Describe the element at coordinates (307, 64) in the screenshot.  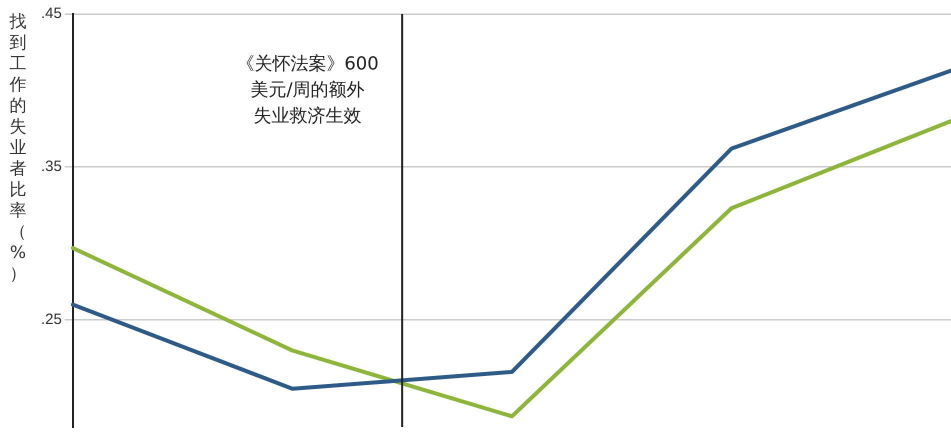
I see `annotation: 《关怀法案》600` at that location.